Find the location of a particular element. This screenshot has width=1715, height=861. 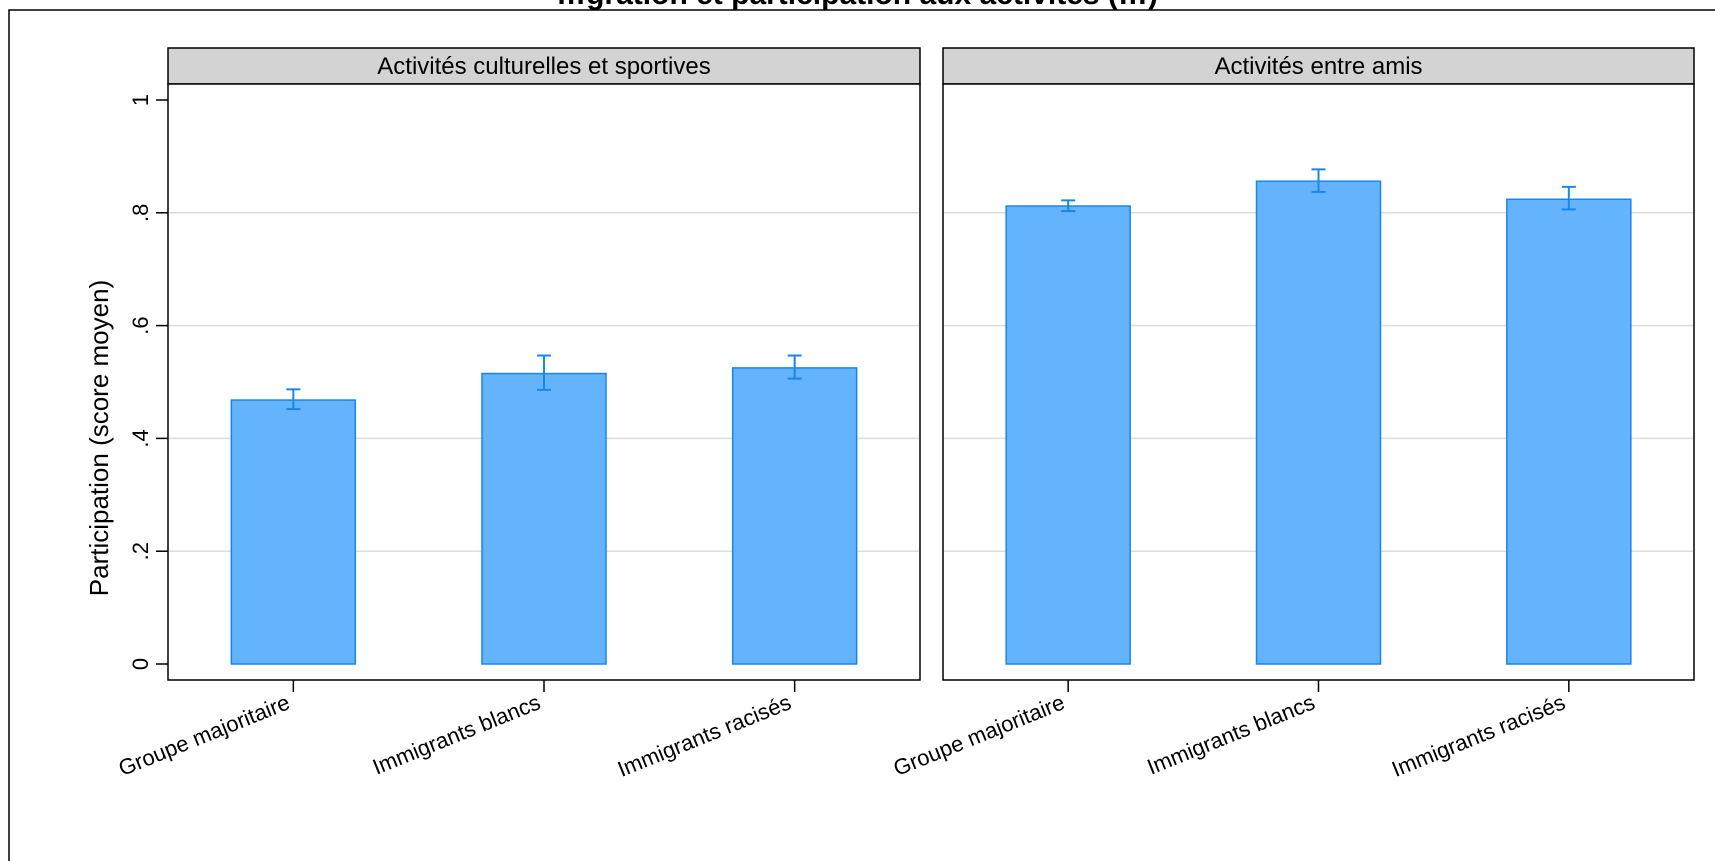

y-axis-label: Participation (score moyen) is located at coordinates (99, 438).